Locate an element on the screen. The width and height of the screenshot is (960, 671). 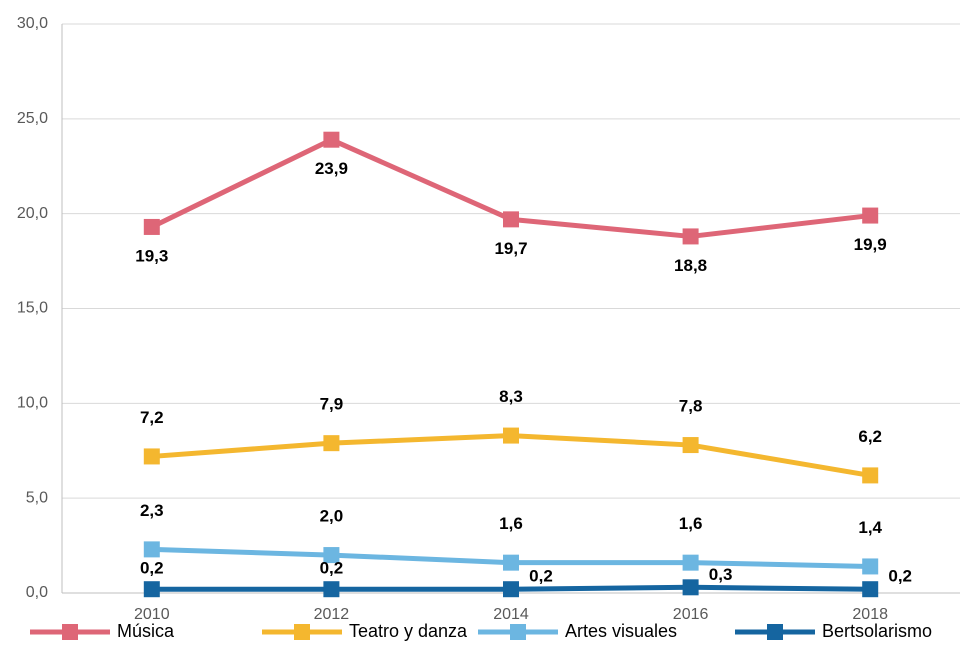
value-label: 23,9 is located at coordinates (331, 168).